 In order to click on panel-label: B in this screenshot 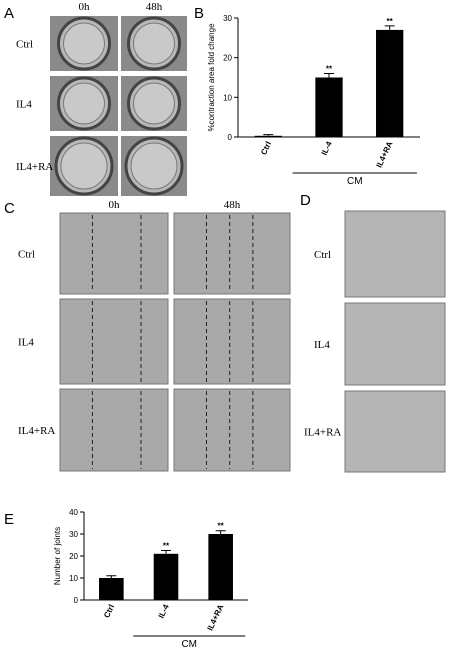, I will do `click(199, 13)`.